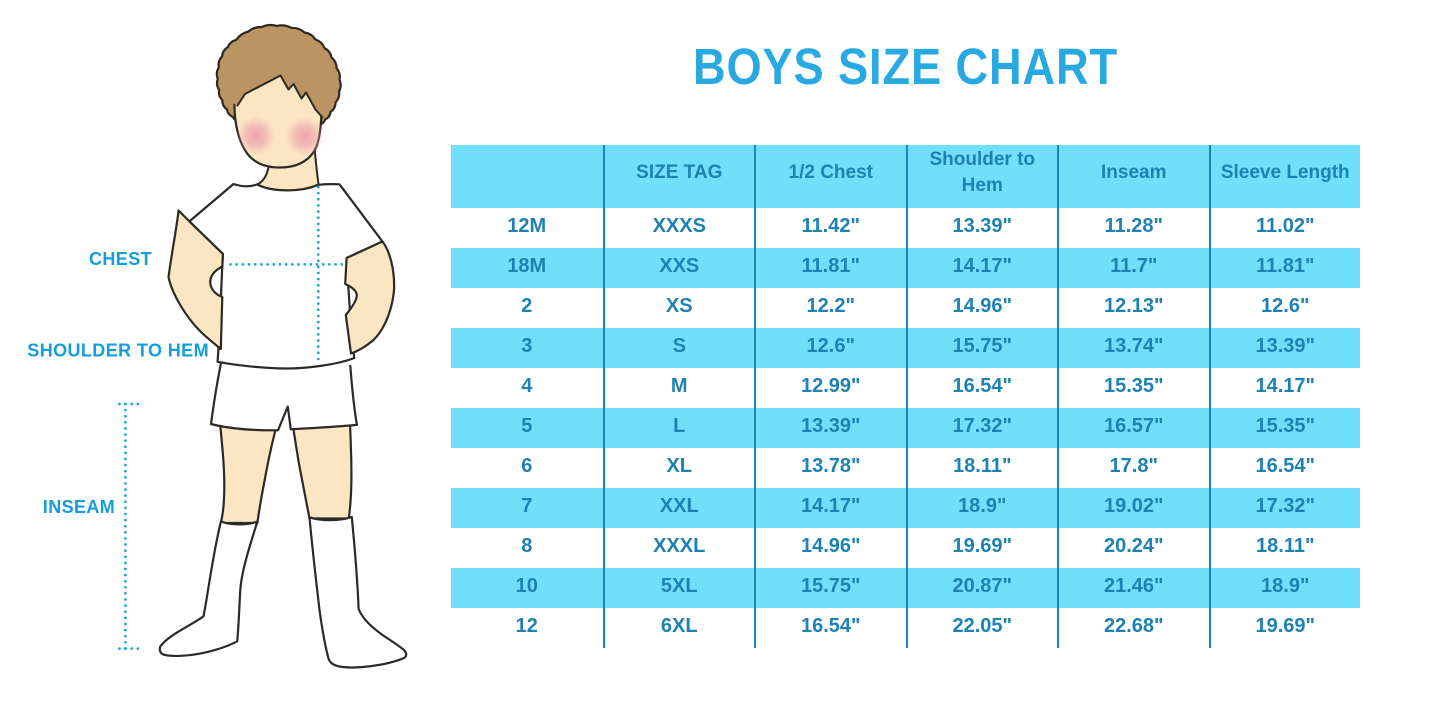 This screenshot has width=1445, height=723. Describe the element at coordinates (79, 507) in the screenshot. I see `svg-text: INSEAM` at that location.